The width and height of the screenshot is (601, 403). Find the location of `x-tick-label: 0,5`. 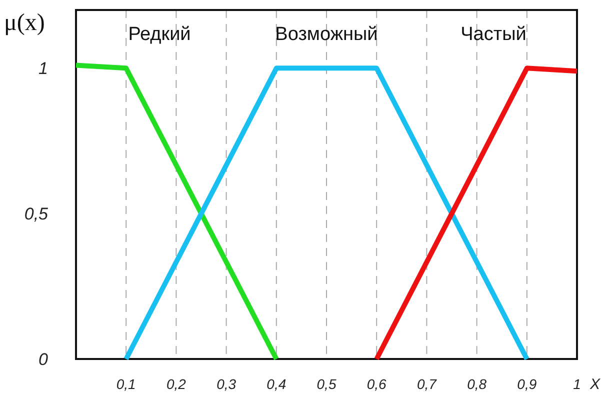

x-tick-label: 0,5 is located at coordinates (326, 384).